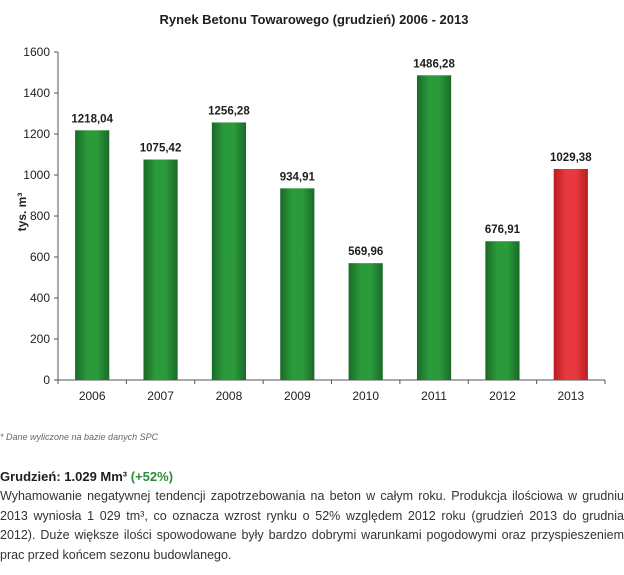 Image resolution: width=624 pixels, height=575 pixels. I want to click on y-tick-label: 600, so click(40, 257).